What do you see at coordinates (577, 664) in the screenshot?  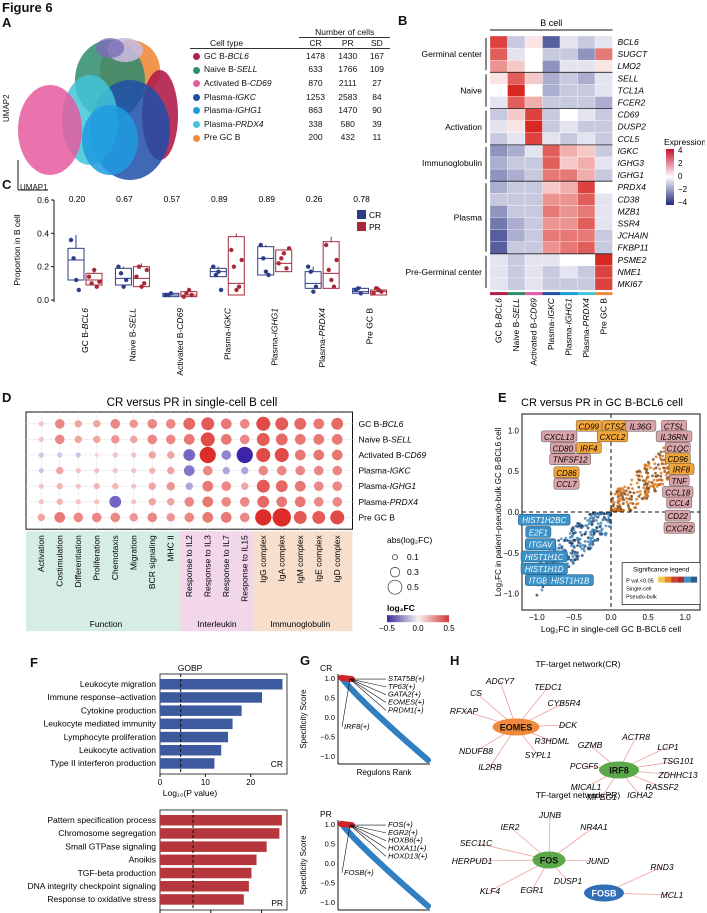 I see `h-title-cr: TF-target network(CR)` at bounding box center [577, 664].